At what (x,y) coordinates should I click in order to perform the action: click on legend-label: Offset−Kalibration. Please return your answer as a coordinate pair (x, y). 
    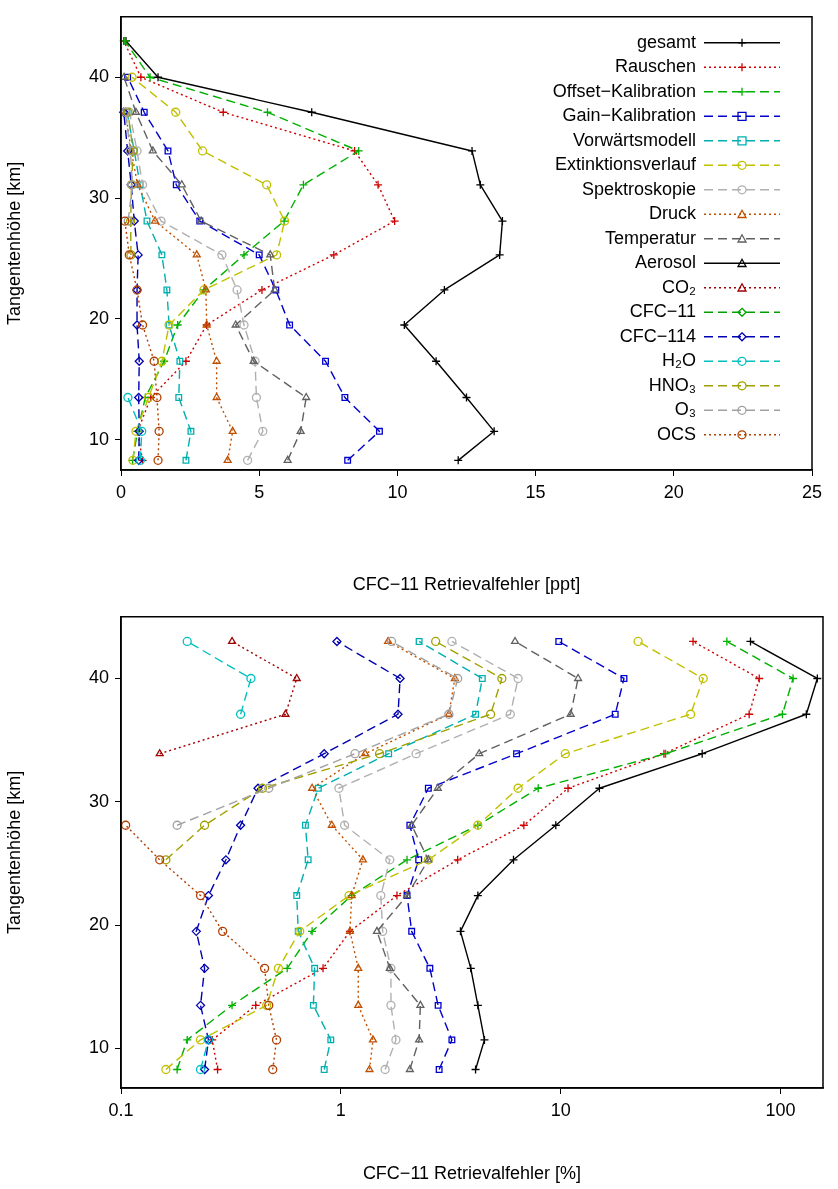
    Looking at the image, I should click on (624, 90).